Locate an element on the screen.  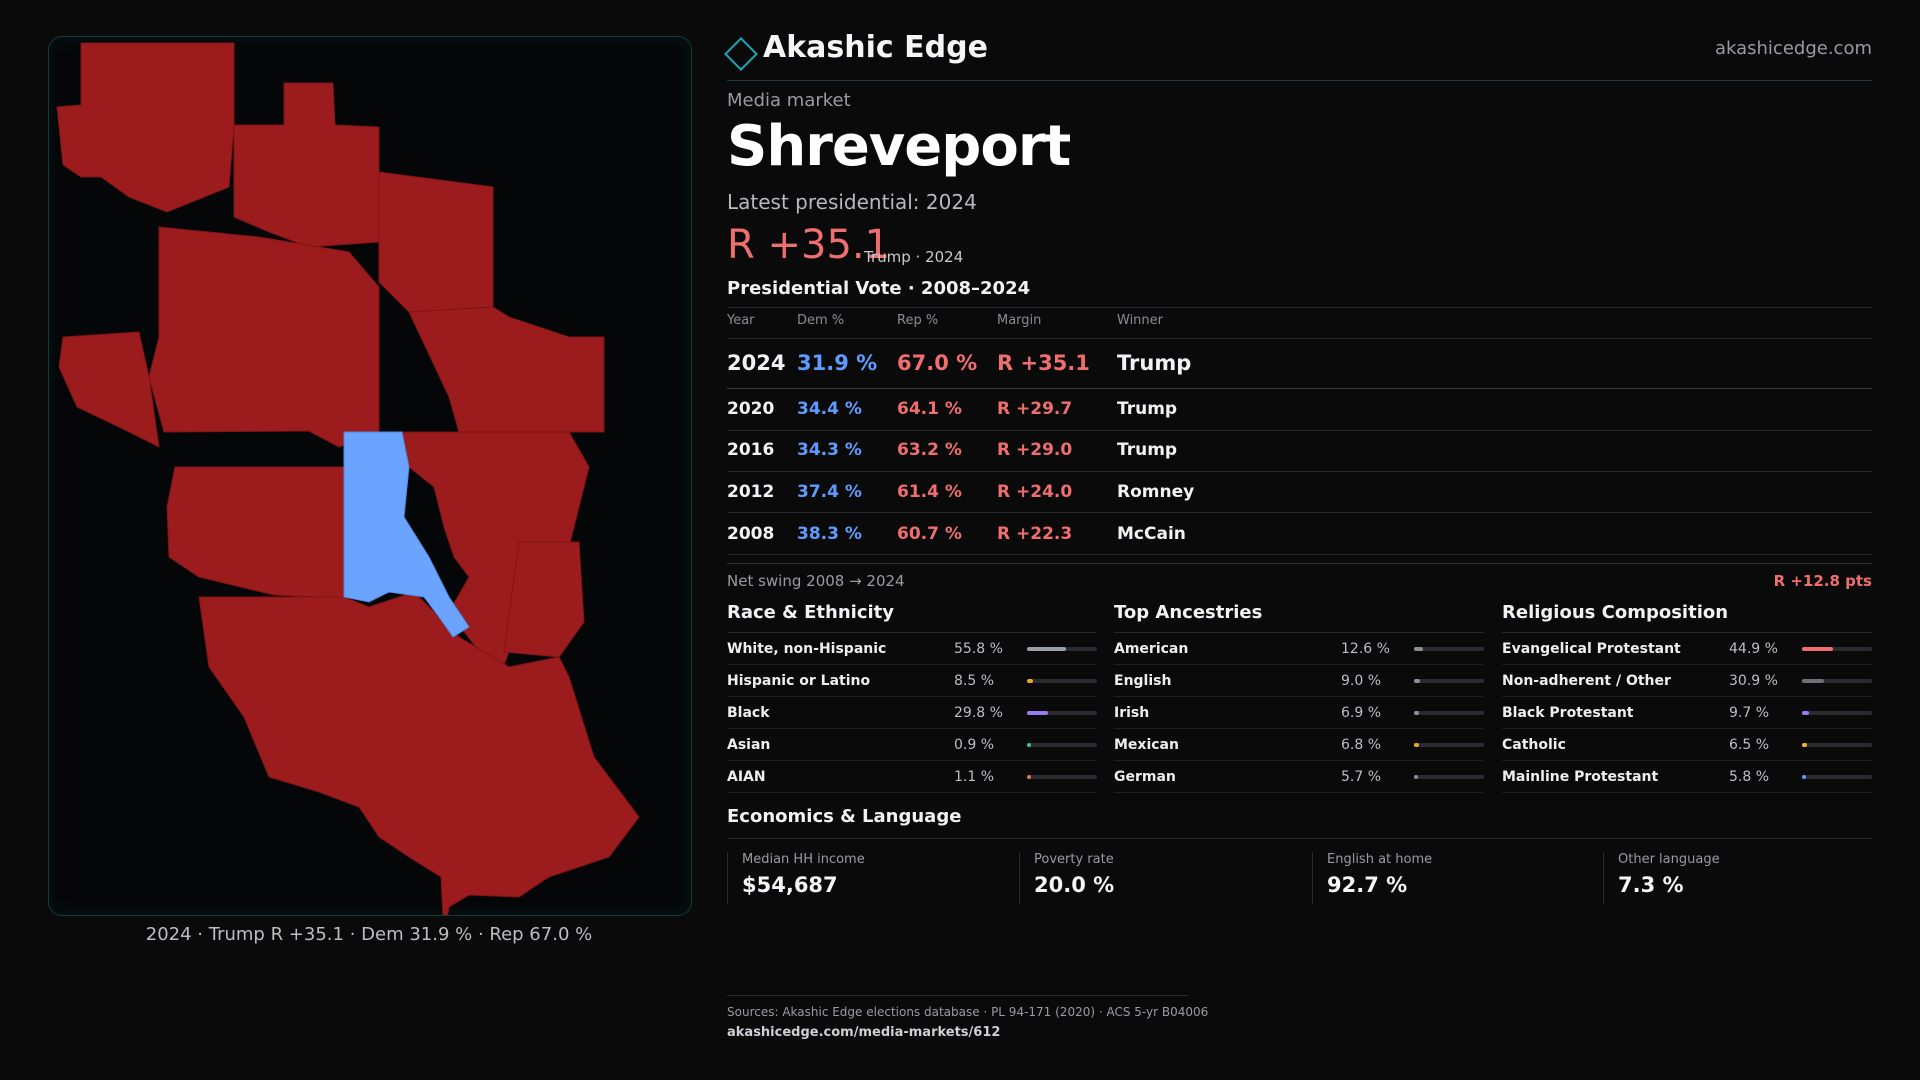
dem-county-shape is located at coordinates (406, 534).